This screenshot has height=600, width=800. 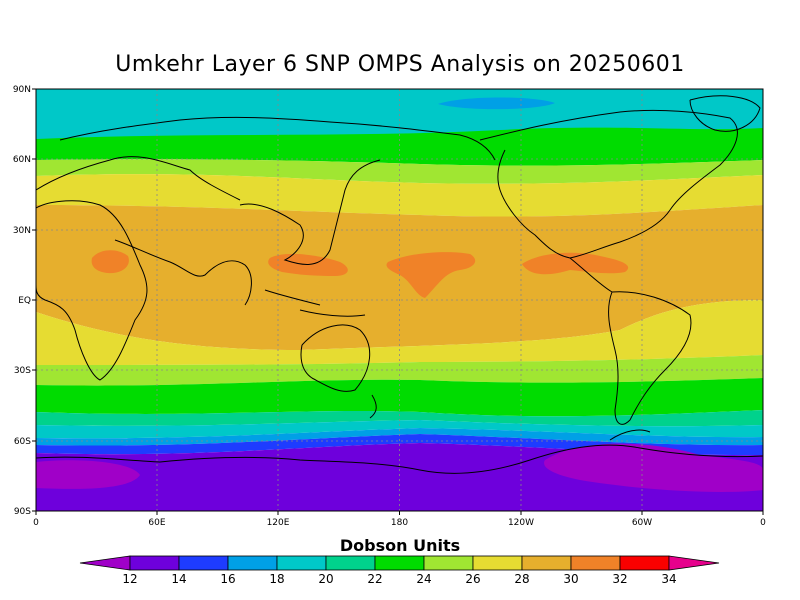 I want to click on lat-label: 90N, so click(x=22, y=90).